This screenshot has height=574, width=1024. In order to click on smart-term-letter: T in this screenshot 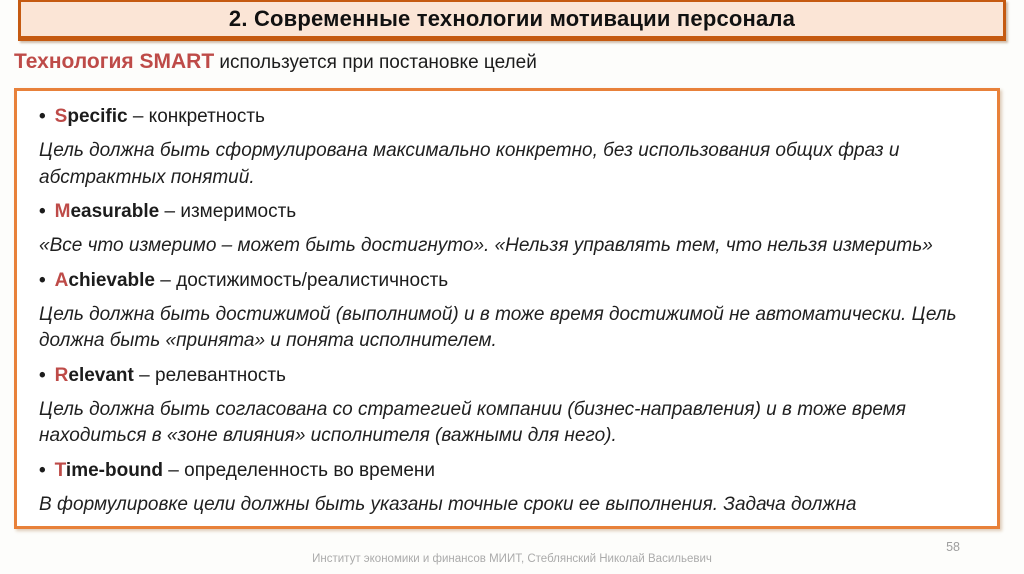, I will do `click(60, 471)`.